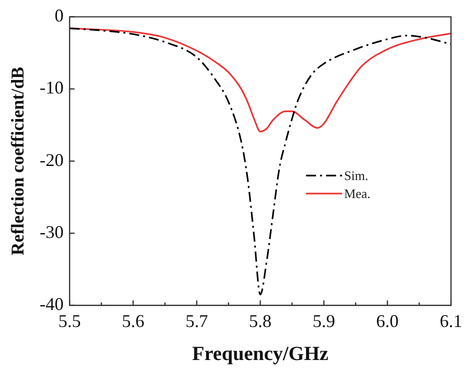 Image resolution: width=471 pixels, height=375 pixels. Describe the element at coordinates (260, 354) in the screenshot. I see `x-axis-title: Frequency/GHz` at that location.